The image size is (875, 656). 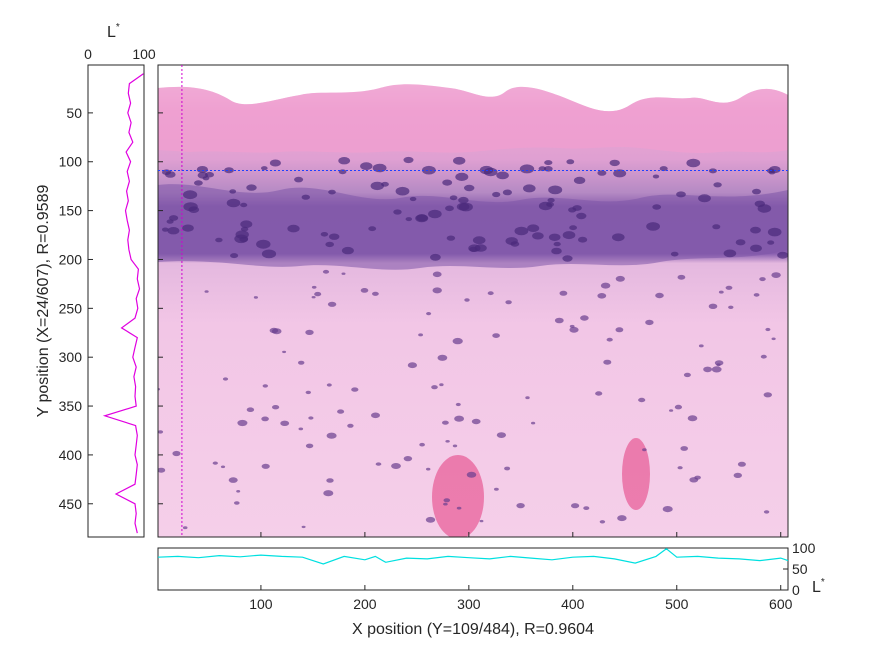 I want to click on horizontal-profile-frame, so click(x=473, y=569).